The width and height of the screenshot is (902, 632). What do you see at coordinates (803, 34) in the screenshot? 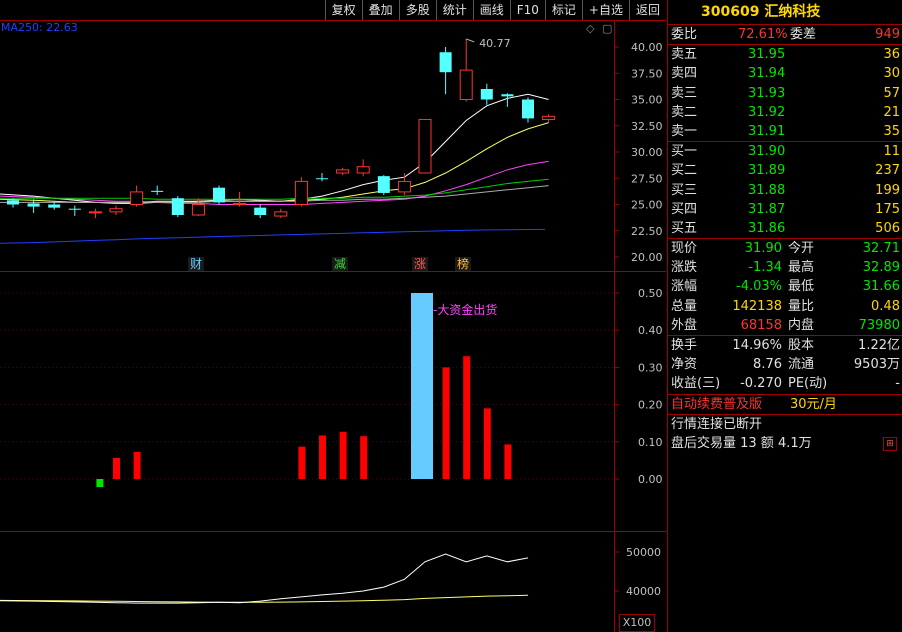
I see `wei-cha-label: 委差` at bounding box center [803, 34].